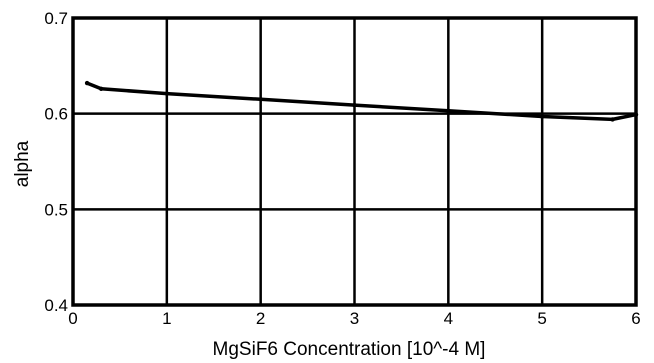 The image size is (654, 363). I want to click on y-tick-label: 0.4, so click(56, 305).